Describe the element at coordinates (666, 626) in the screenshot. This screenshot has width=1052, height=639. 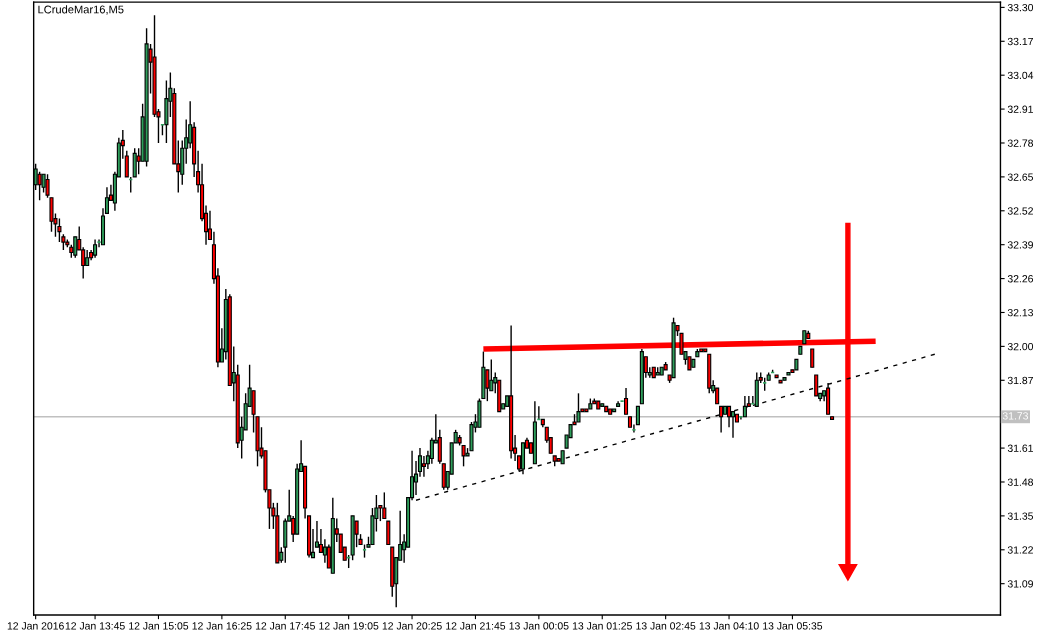
I see `x-tick-label: 13 Jan 02:45` at that location.